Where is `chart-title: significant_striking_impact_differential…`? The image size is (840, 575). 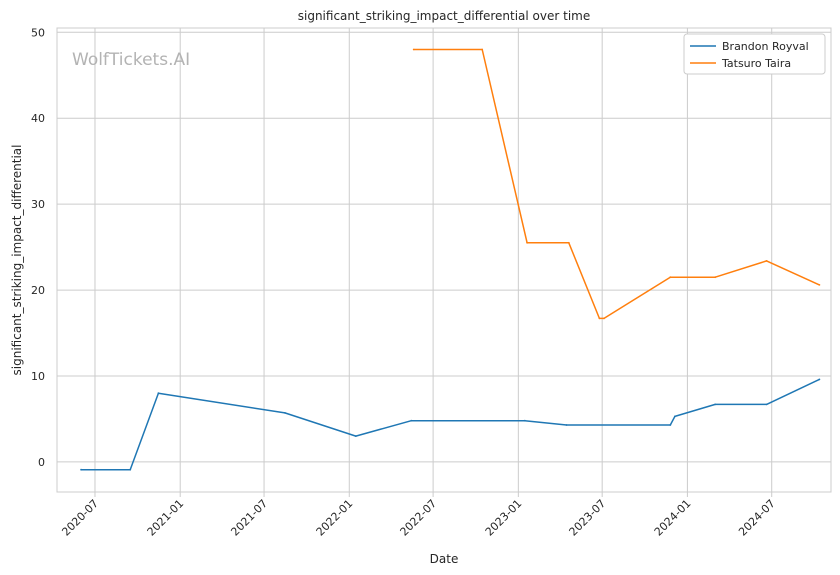 chart-title: significant_striking_impact_differential… is located at coordinates (444, 16).